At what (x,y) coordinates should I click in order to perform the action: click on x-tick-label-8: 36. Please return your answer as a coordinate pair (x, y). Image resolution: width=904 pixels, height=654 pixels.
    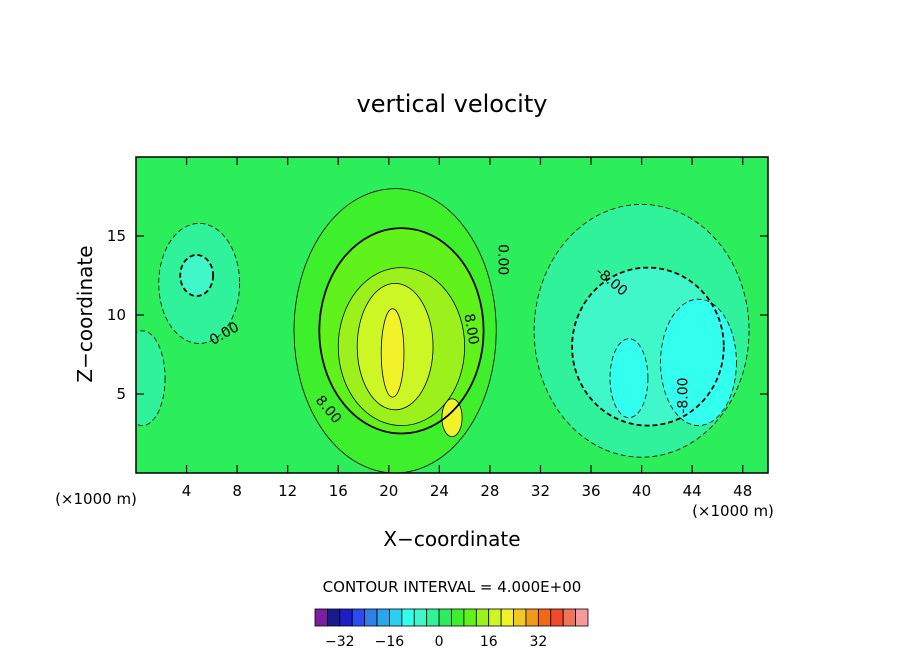
    Looking at the image, I should click on (590, 491).